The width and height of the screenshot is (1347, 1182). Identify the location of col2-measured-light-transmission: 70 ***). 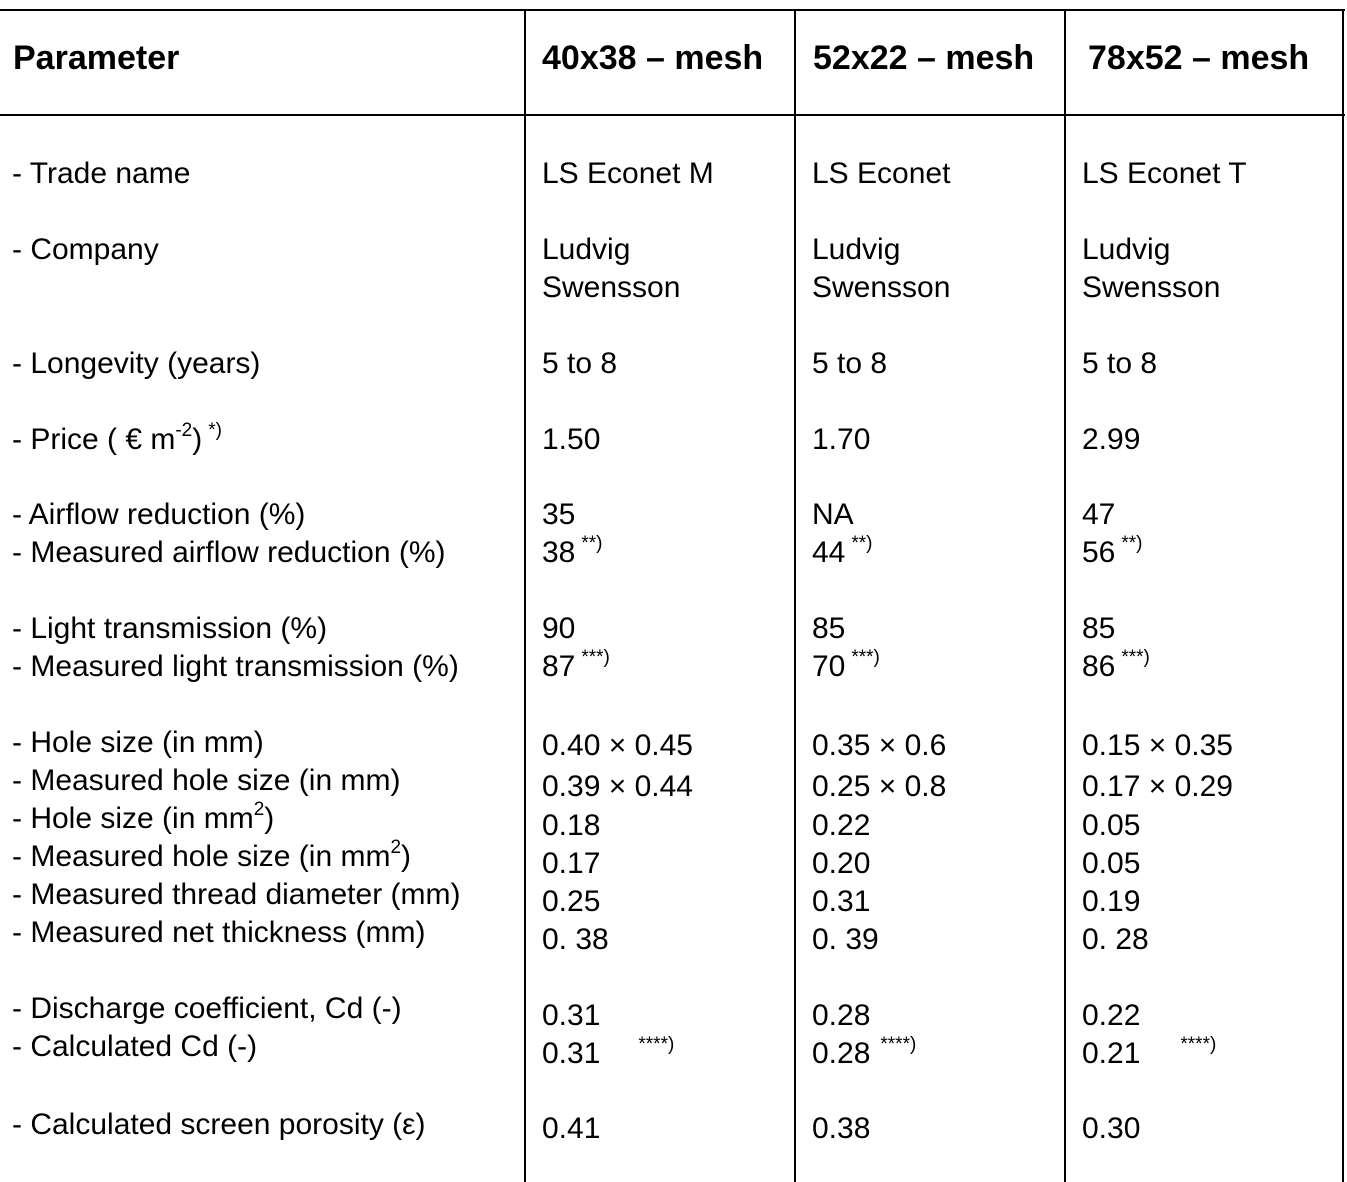
(846, 668).